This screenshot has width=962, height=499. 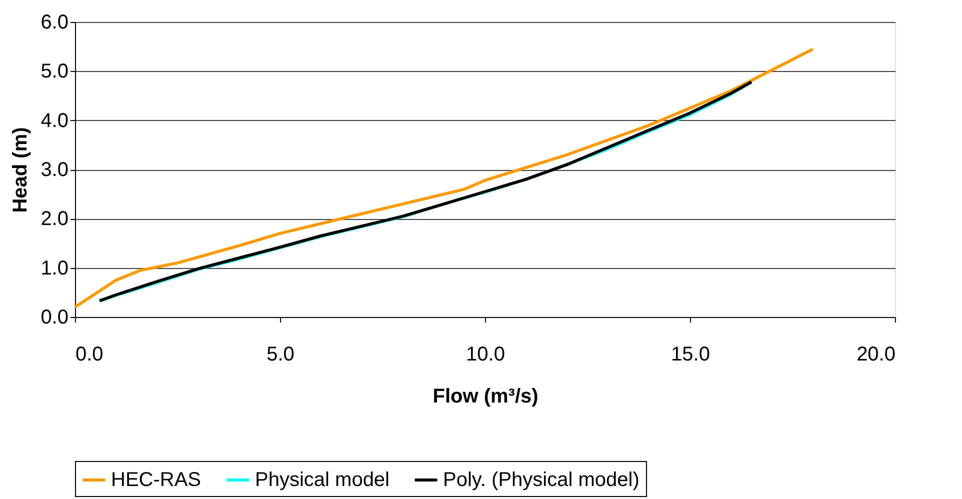 What do you see at coordinates (54, 268) in the screenshot?
I see `y-tick-label: 1.0` at bounding box center [54, 268].